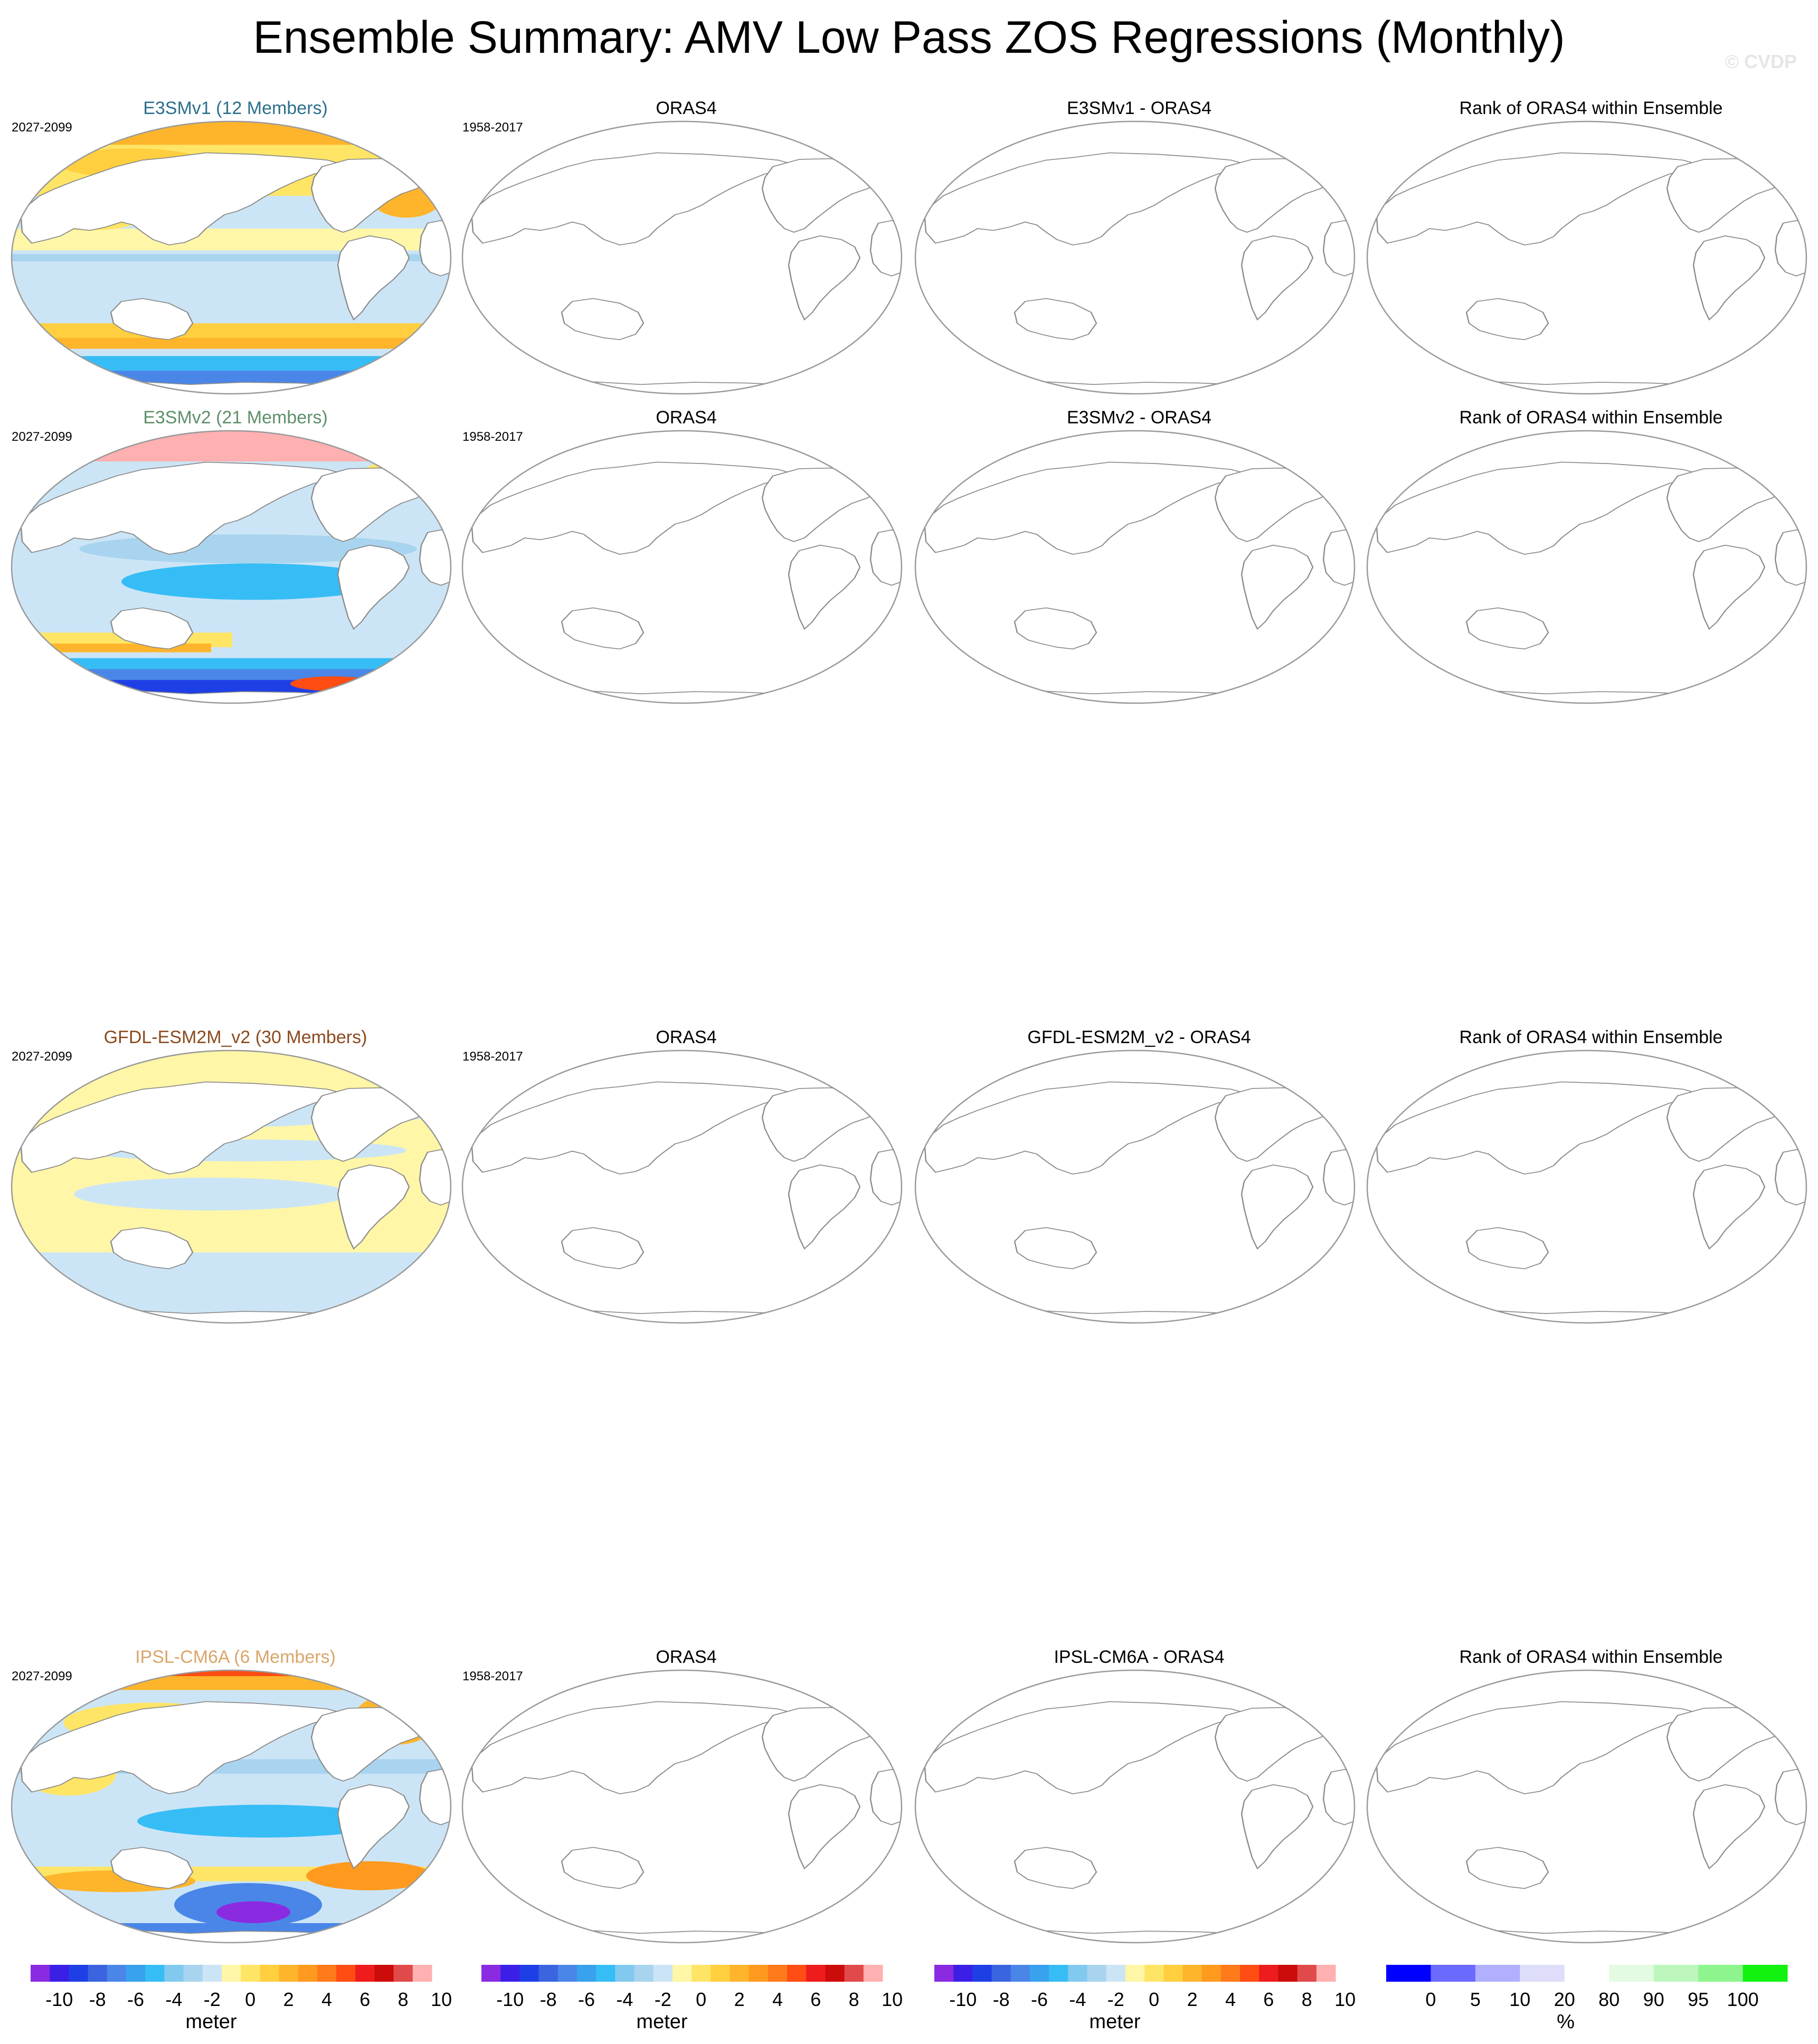 The height and width of the screenshot is (2044, 1818). Describe the element at coordinates (692, 1999) in the screenshot. I see `observation-colorbar: -10 -8 -6 -4 -2 0 2 4 6 8 10 meter` at that location.